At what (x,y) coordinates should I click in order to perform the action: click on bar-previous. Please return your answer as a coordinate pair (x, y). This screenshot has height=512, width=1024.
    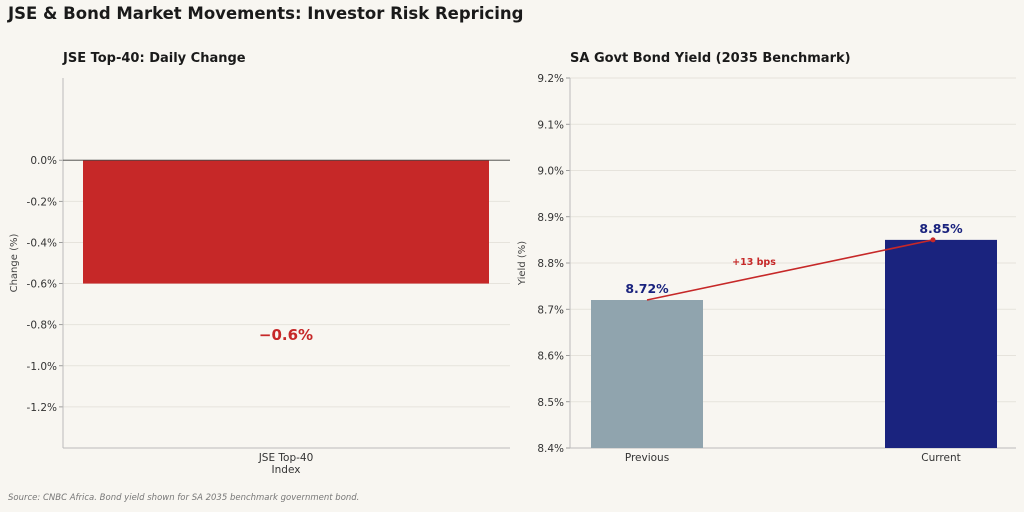
    Looking at the image, I should click on (647, 374).